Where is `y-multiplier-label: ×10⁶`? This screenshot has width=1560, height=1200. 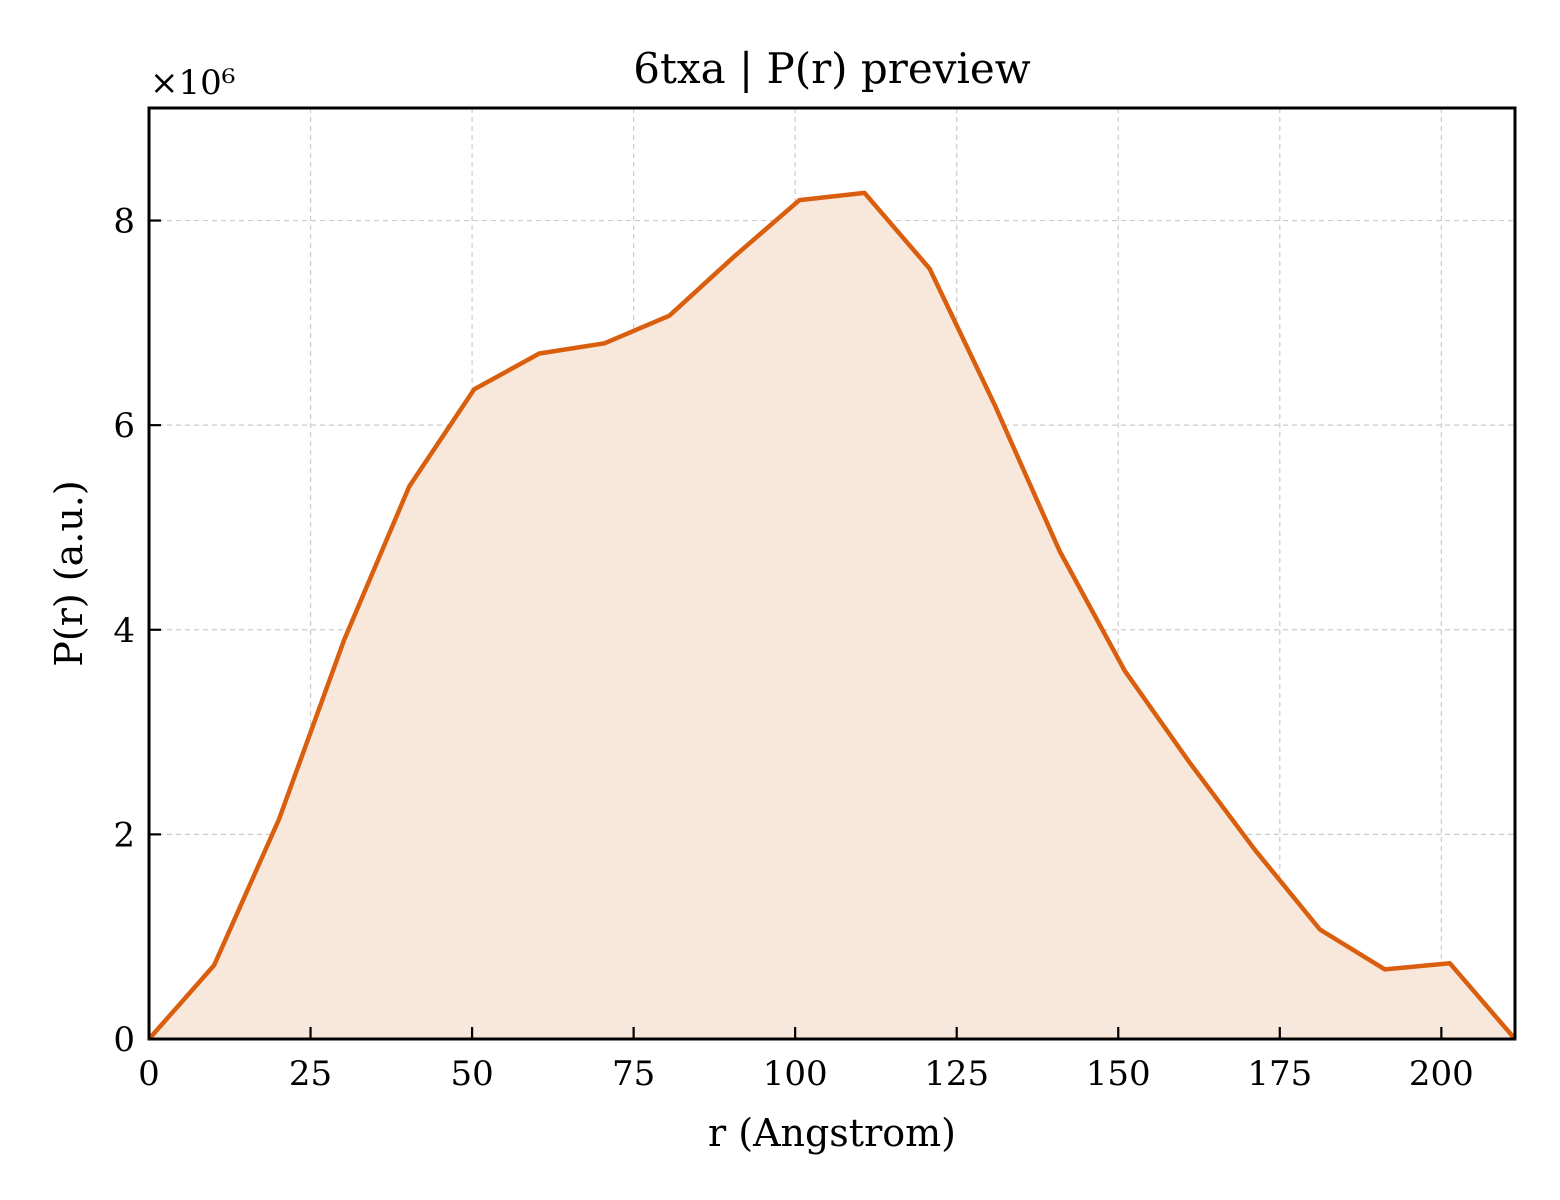
y-multiplier-label: ×10⁶ is located at coordinates (192, 83).